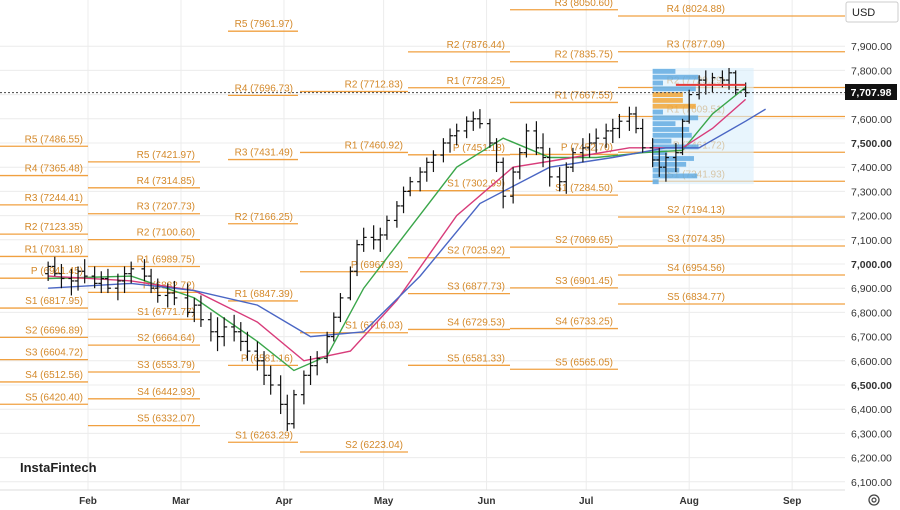 The width and height of the screenshot is (900, 510). I want to click on pivot-label: R1 (6847.39), so click(264, 294).